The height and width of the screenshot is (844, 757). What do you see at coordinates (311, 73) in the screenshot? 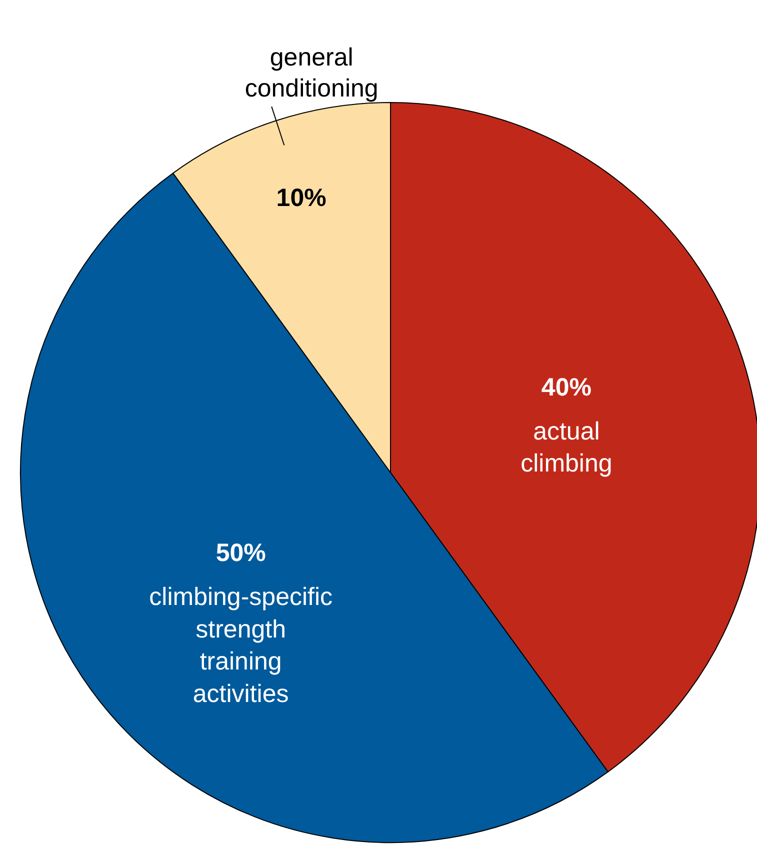
I see `slice-label: general conditioning` at bounding box center [311, 73].